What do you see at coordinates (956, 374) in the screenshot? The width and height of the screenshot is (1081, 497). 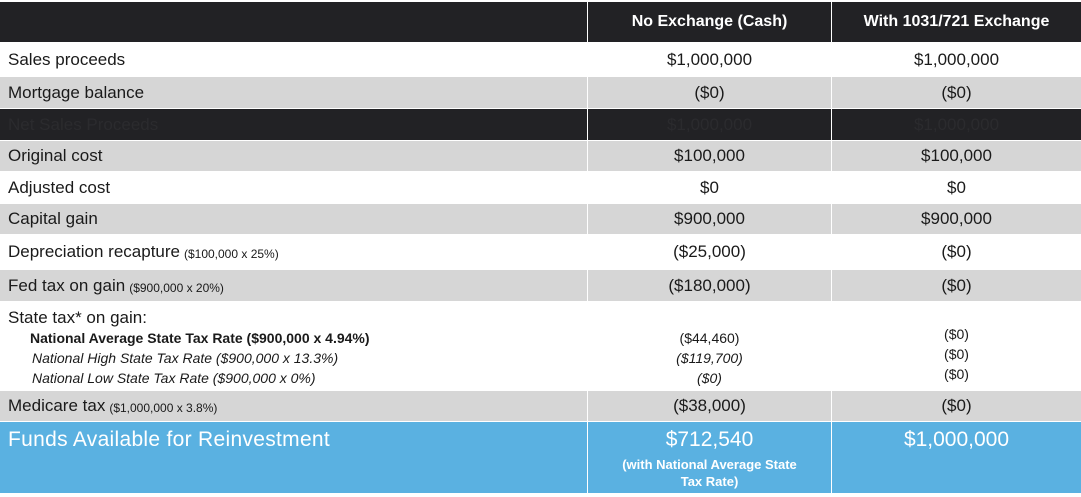 I see `with-exchange-state-low: ($0)` at bounding box center [956, 374].